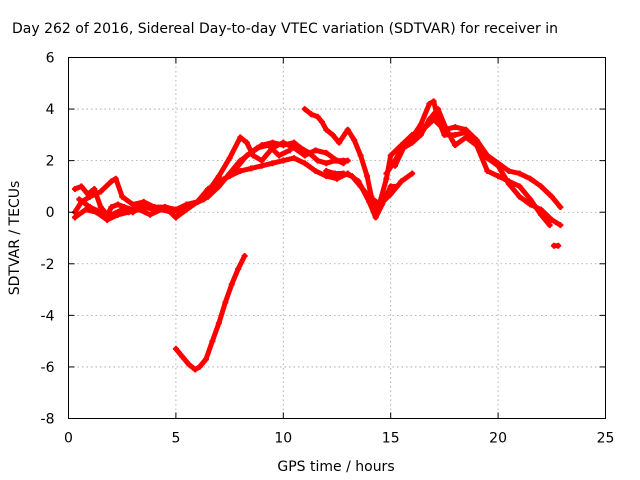 Image resolution: width=640 pixels, height=480 pixels. Describe the element at coordinates (391, 439) in the screenshot. I see `x-tick-label: 15` at that location.